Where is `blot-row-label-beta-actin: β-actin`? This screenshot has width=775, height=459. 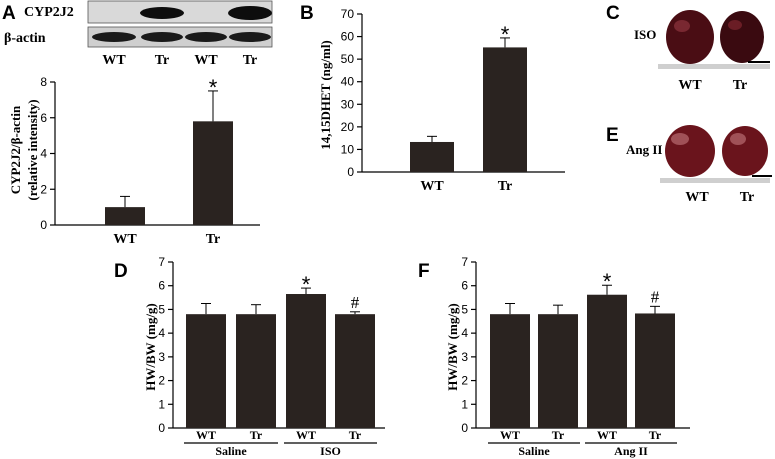
blot-row-label-beta-actin: β-actin is located at coordinates (25, 38).